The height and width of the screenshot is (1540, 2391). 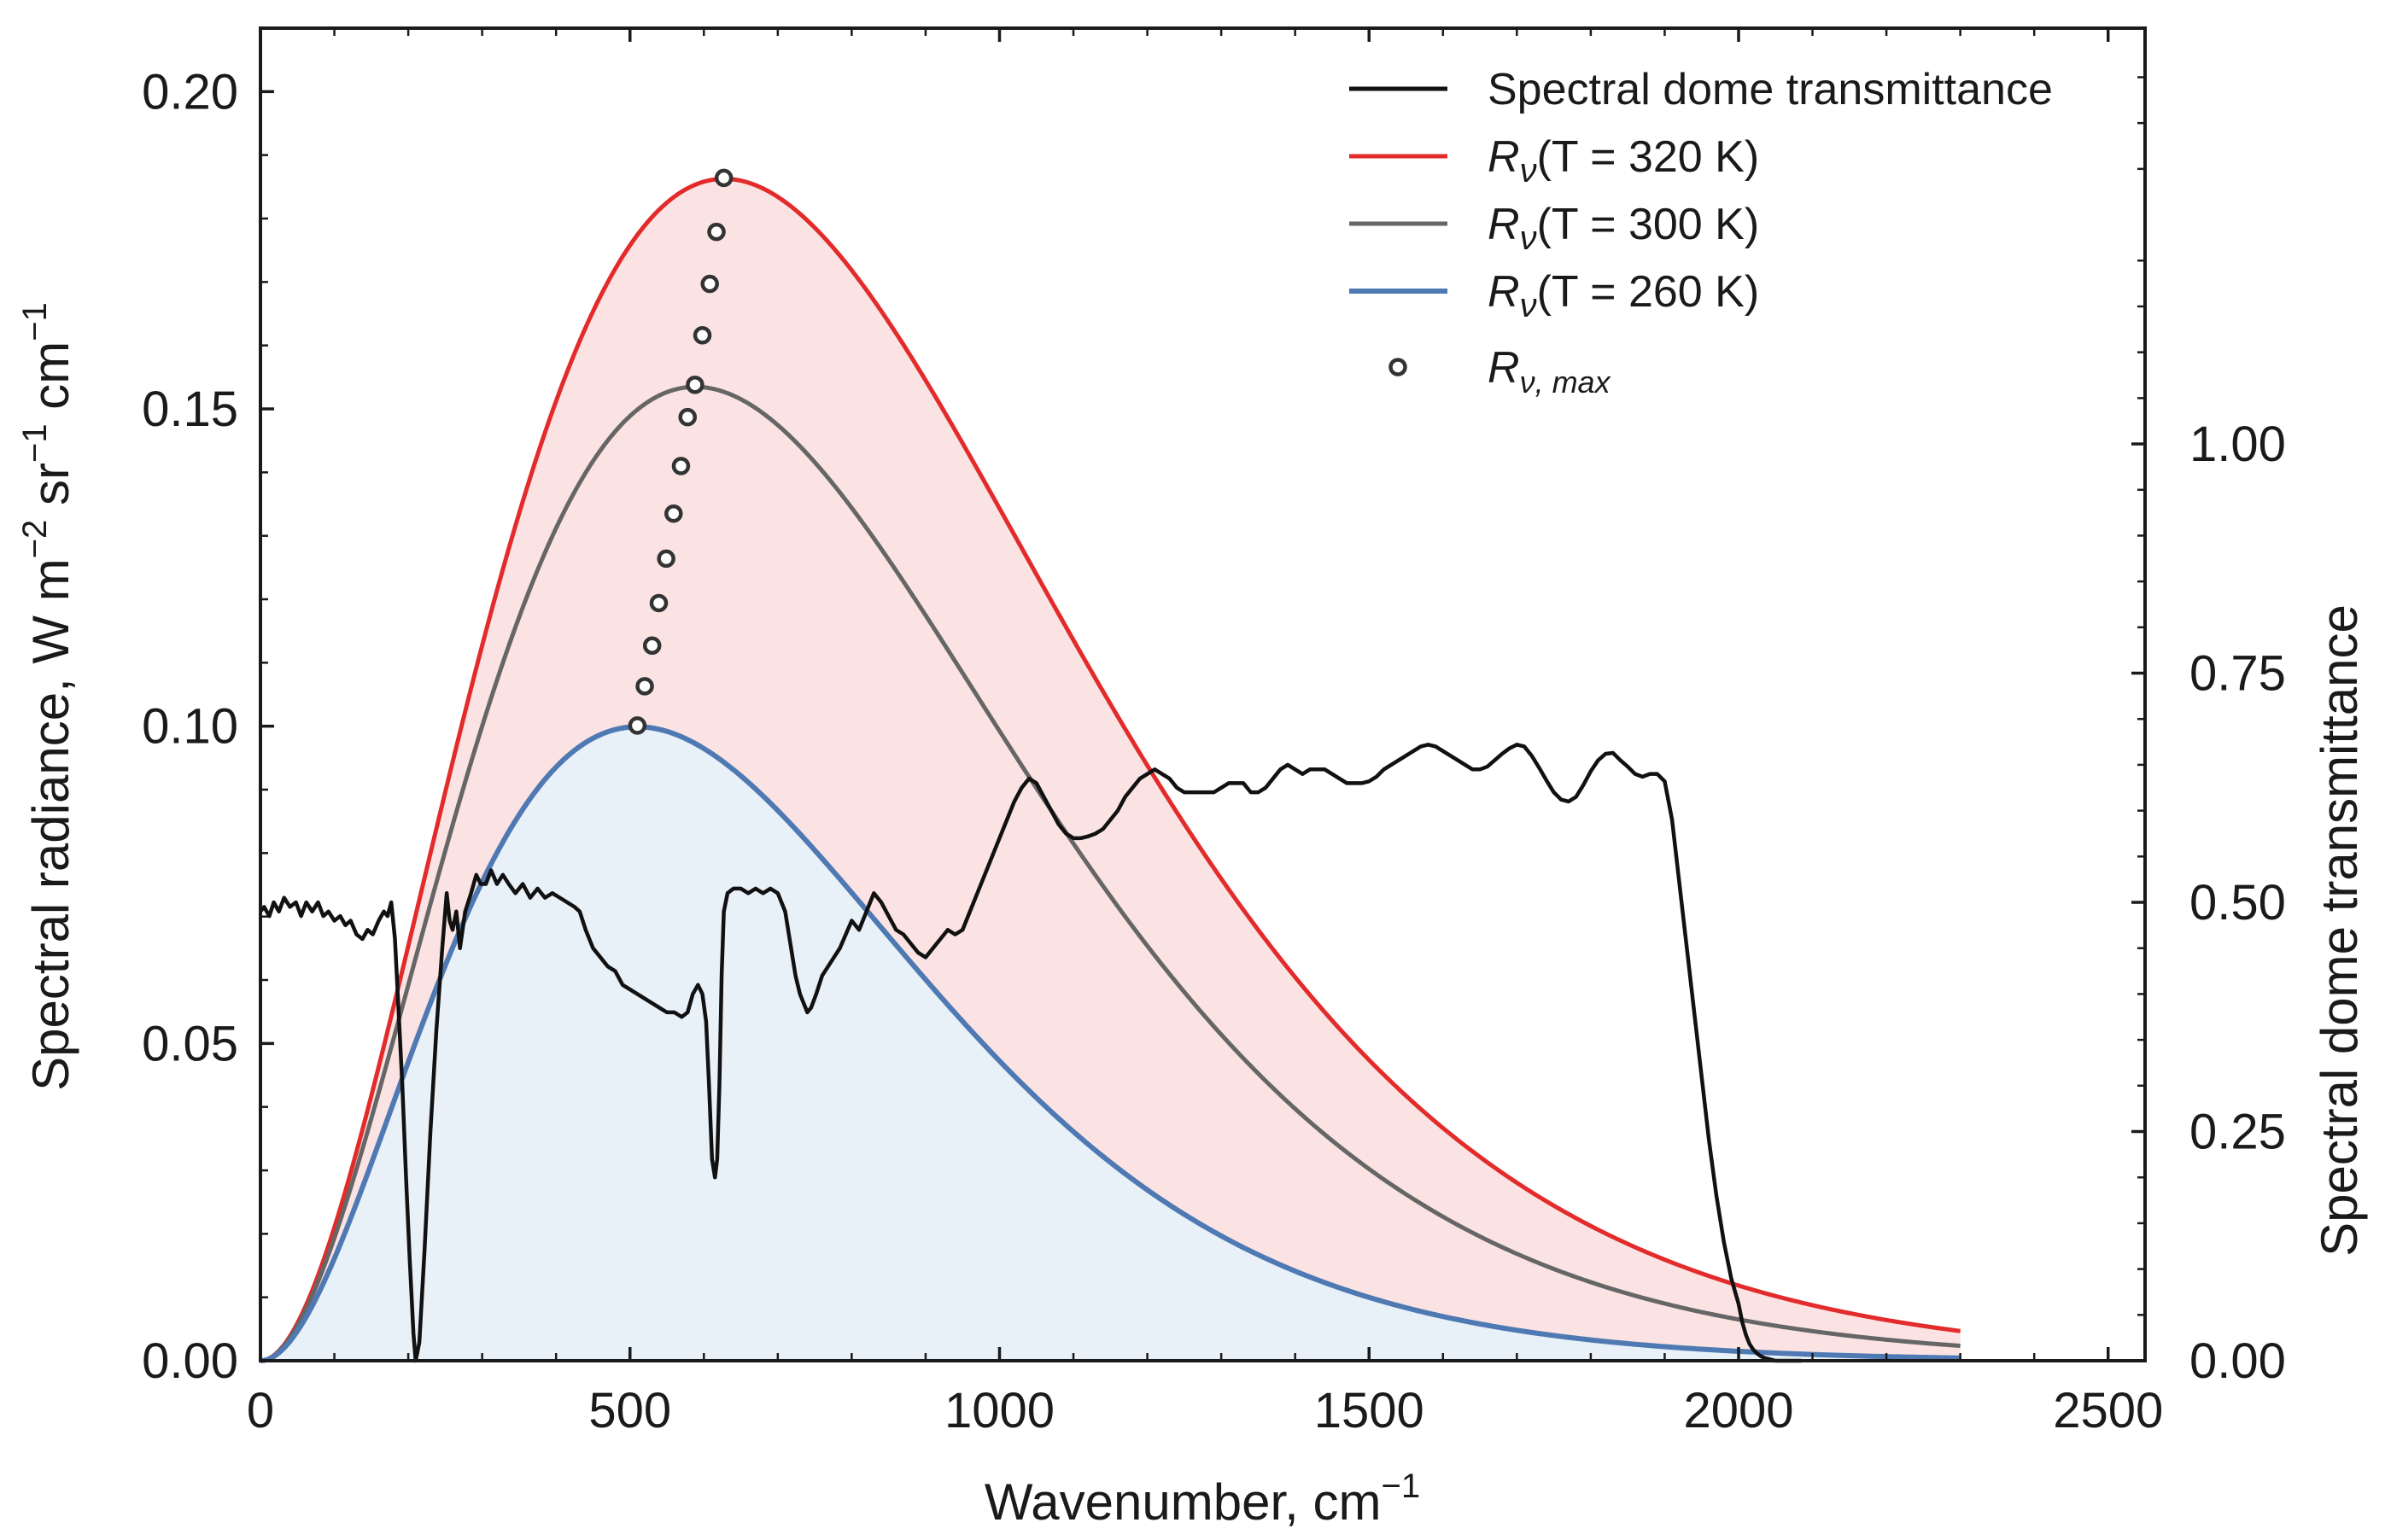 I want to click on legend-label-rmax: Rν, max, so click(x=1550, y=371).